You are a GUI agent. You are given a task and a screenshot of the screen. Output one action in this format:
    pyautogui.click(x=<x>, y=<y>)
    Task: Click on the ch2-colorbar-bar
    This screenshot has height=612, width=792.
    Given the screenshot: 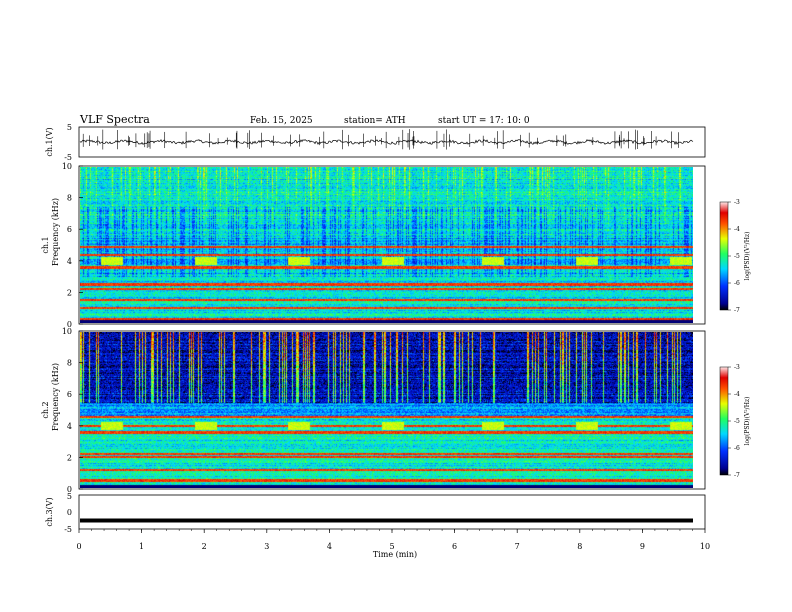 What is the action you would take?
    pyautogui.click(x=724, y=421)
    